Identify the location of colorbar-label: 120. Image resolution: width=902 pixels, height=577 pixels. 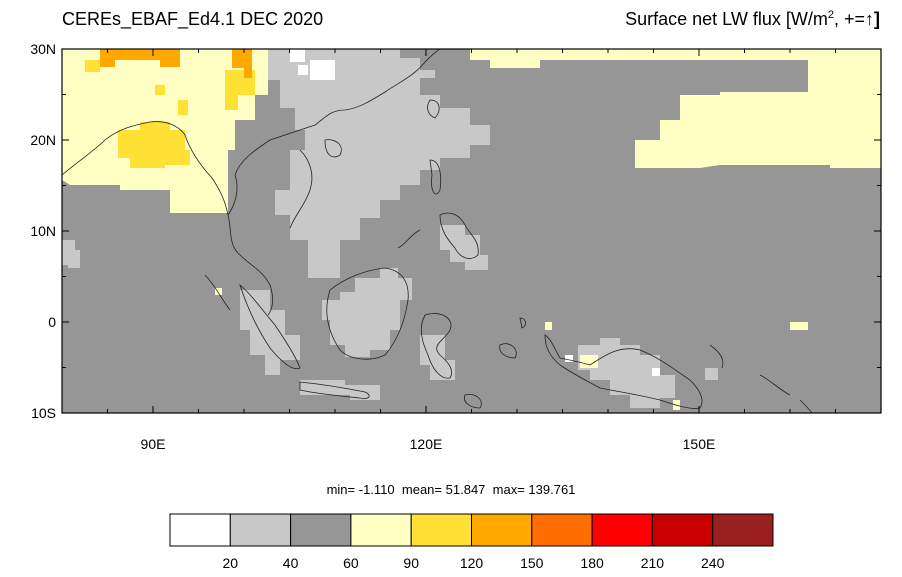
(472, 563).